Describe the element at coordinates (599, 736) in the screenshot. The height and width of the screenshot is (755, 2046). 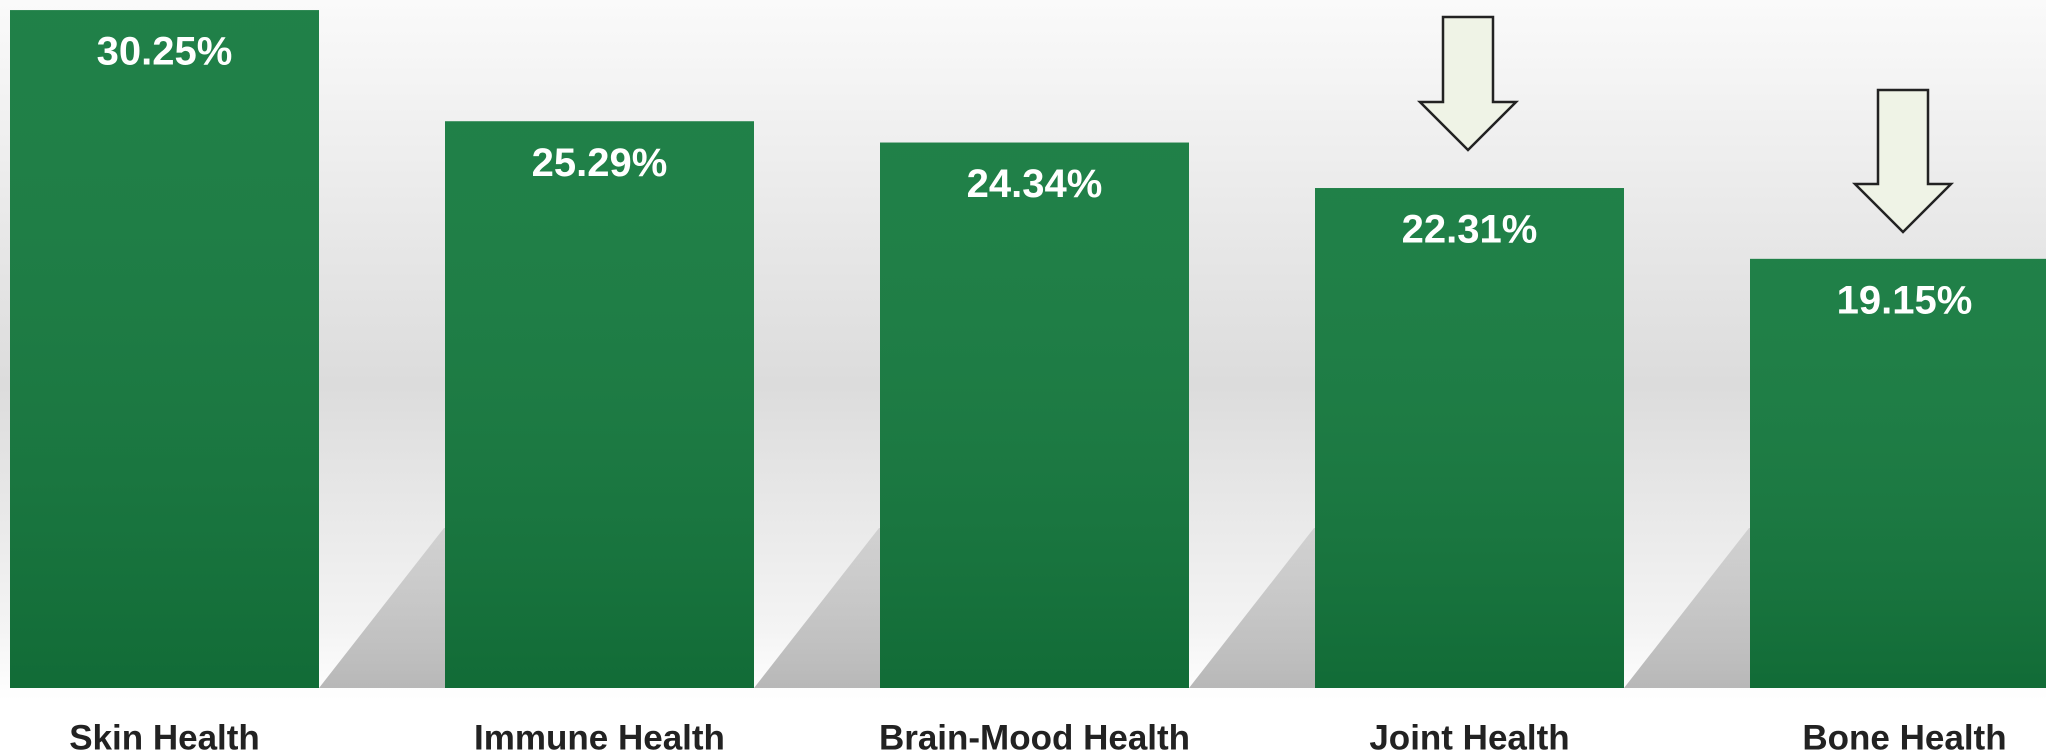
I see `x-tick-label: Immune Health` at that location.